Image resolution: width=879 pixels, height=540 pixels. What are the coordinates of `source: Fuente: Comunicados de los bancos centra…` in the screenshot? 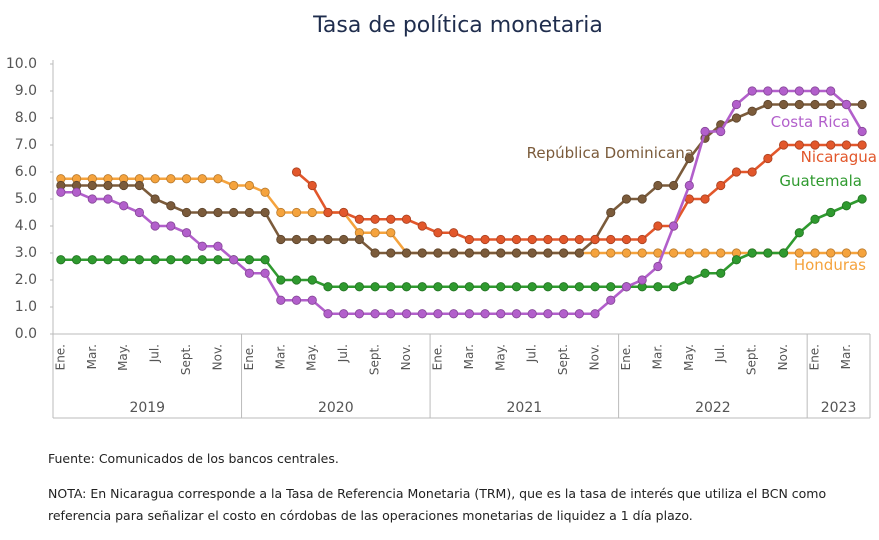 It's located at (193, 458).